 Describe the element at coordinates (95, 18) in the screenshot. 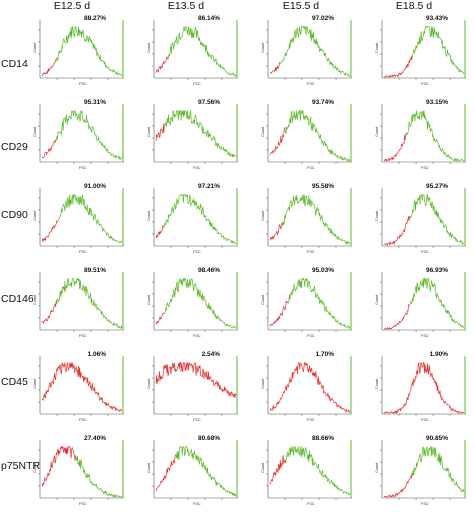

I see `percent-label: 88.27%` at that location.